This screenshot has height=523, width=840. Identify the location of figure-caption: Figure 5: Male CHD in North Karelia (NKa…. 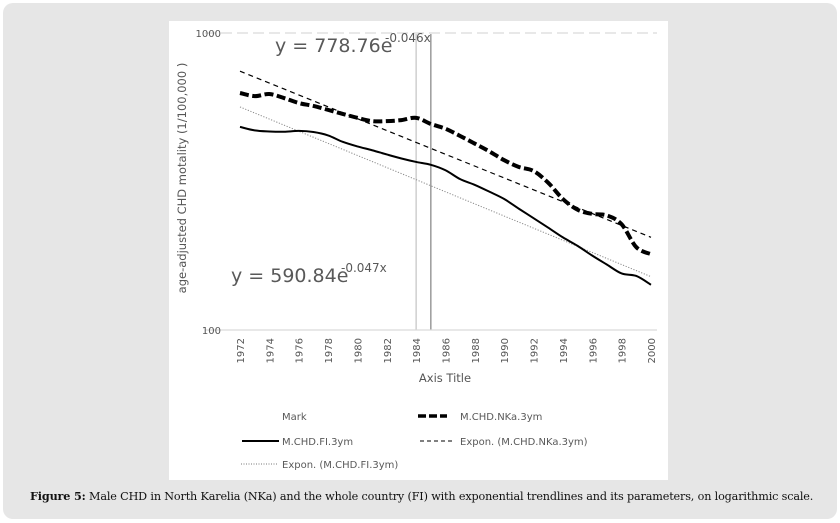
(421, 496).